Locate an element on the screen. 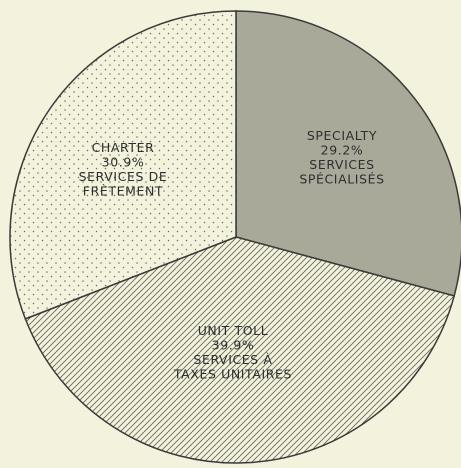 The width and height of the screenshot is (461, 468). slice-label-charter-line-1: CHARTER is located at coordinates (123, 147).